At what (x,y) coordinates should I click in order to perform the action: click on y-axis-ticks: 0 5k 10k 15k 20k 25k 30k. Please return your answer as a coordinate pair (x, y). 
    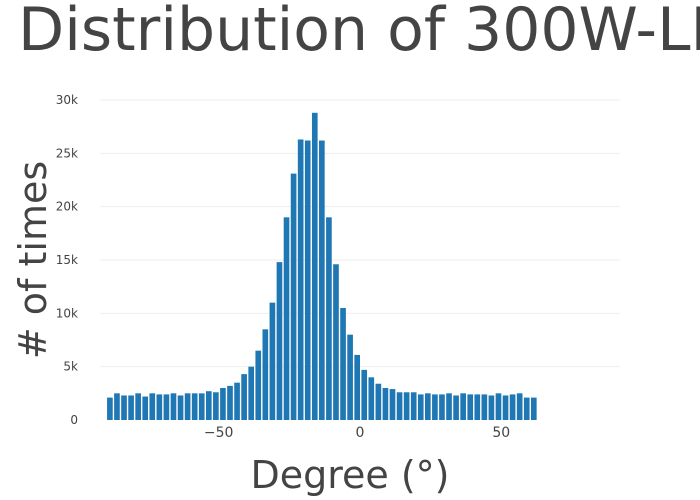
    Looking at the image, I should click on (67, 260).